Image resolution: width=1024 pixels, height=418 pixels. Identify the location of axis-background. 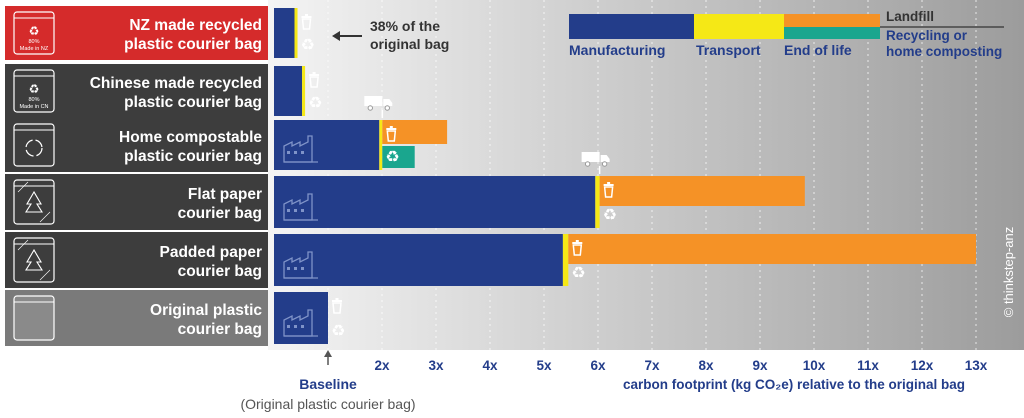
(646, 381).